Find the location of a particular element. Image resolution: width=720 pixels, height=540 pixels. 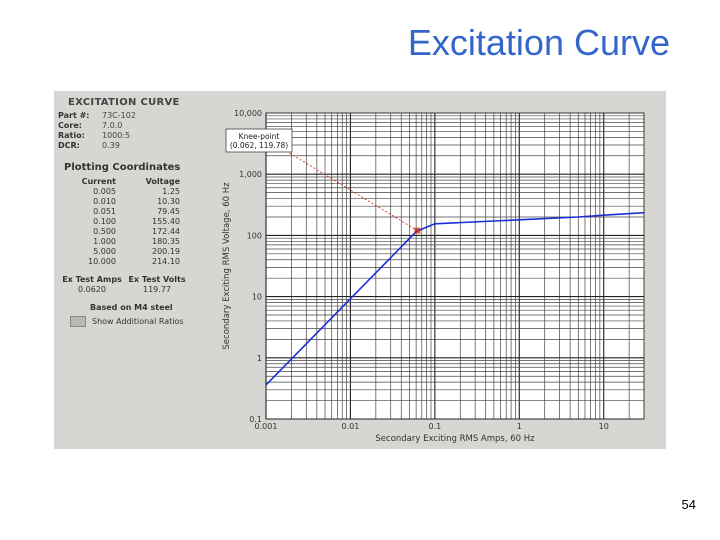

info-row: DCR: 0.39 is located at coordinates (97, 146).